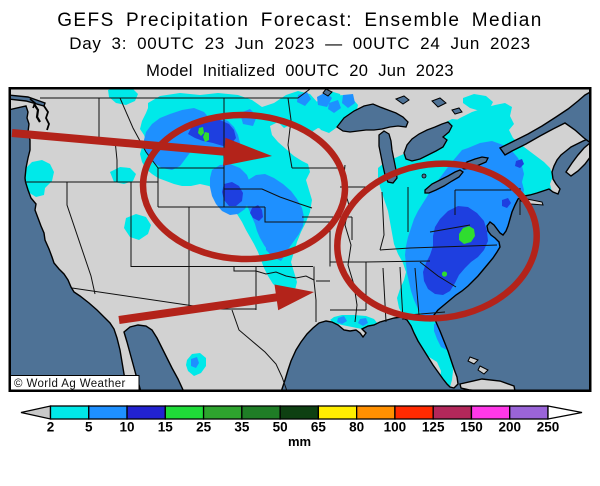  What do you see at coordinates (395, 427) in the screenshot?
I see `svg-text: 100` at bounding box center [395, 427].